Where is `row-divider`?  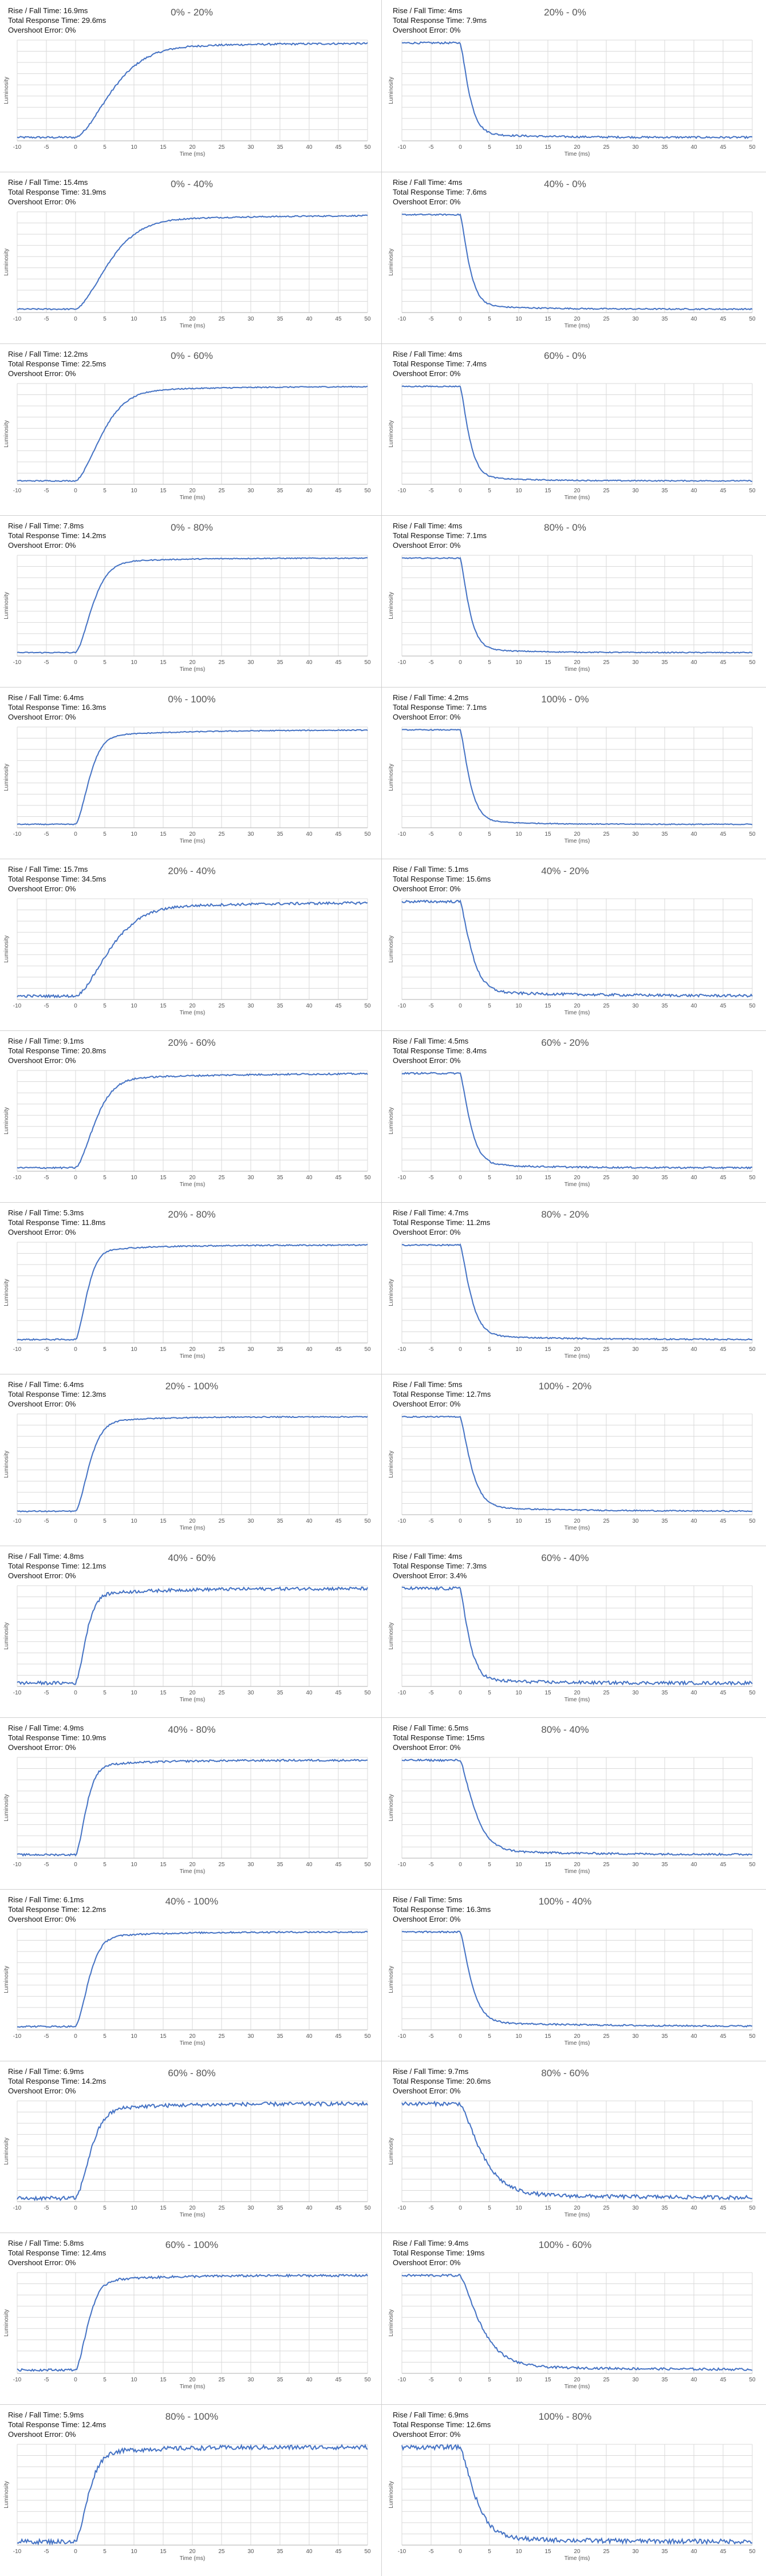 row-divider is located at coordinates (383, 687).